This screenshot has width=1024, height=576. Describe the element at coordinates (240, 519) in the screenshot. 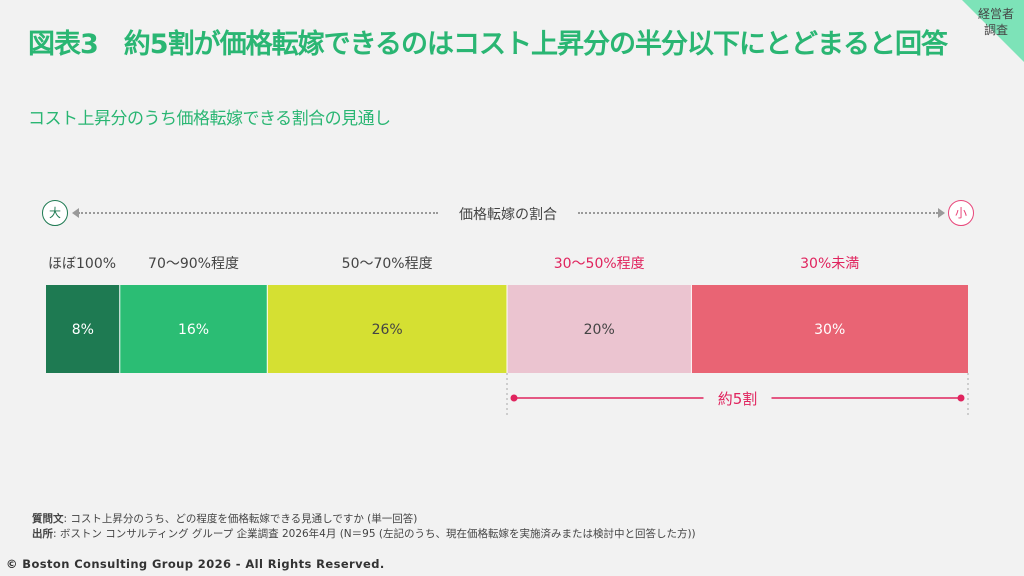

I see `question-text: : コスト上昇分のうち、どの程度を価格転嫁できる見通しですか (単一回答)` at that location.